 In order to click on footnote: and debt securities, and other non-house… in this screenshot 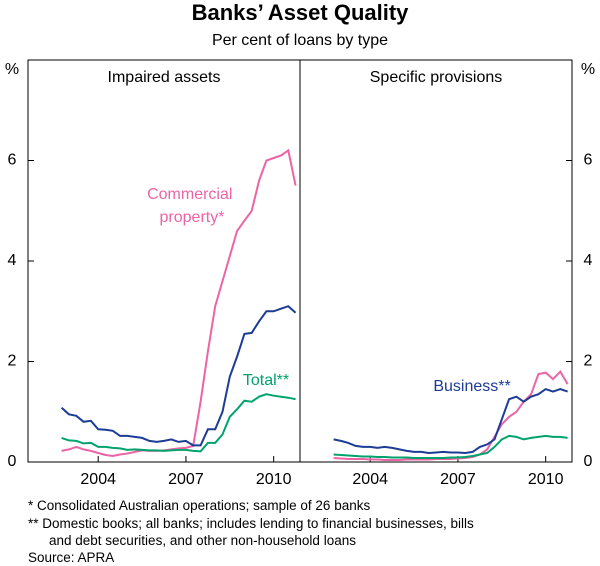, I will do `click(202, 540)`.